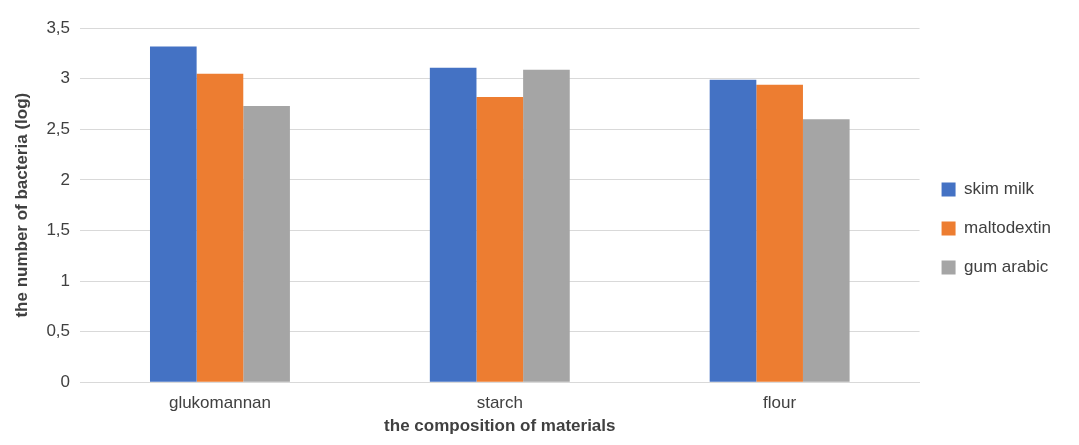 This screenshot has width=1079, height=445. Describe the element at coordinates (65, 78) in the screenshot. I see `y-tick-label: 3` at that location.